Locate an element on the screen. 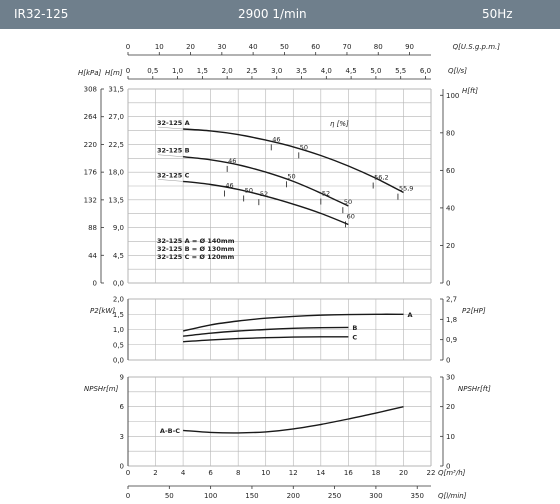  ft-tick-label: 100 is located at coordinates (452, 96).